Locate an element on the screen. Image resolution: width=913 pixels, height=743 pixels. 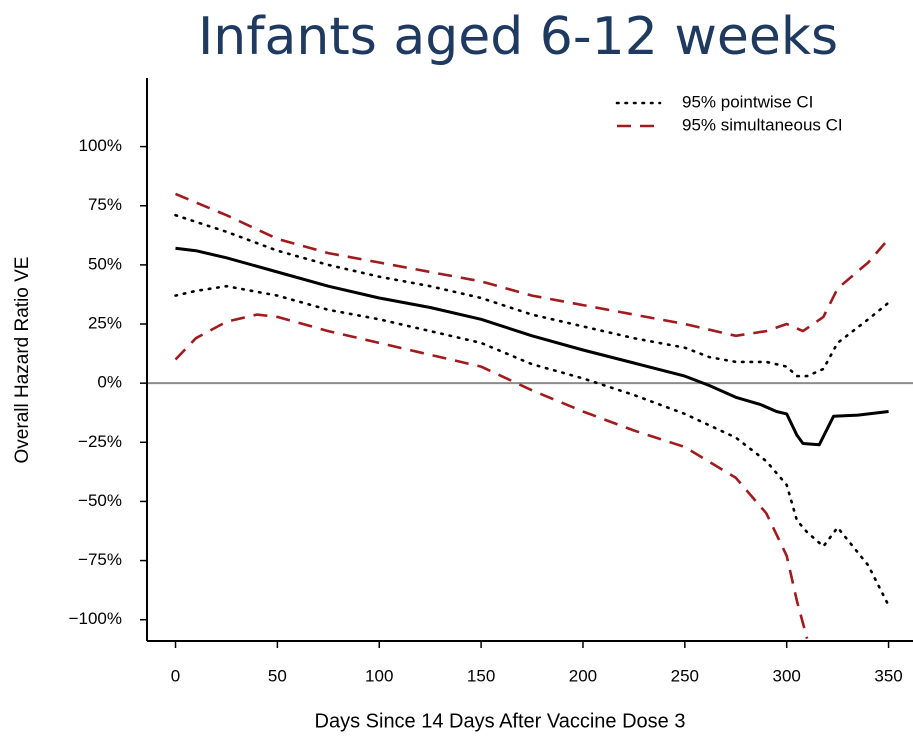
x-axis-label: Days Since 14 Days After Vaccine Dose 3 is located at coordinates (500, 721).